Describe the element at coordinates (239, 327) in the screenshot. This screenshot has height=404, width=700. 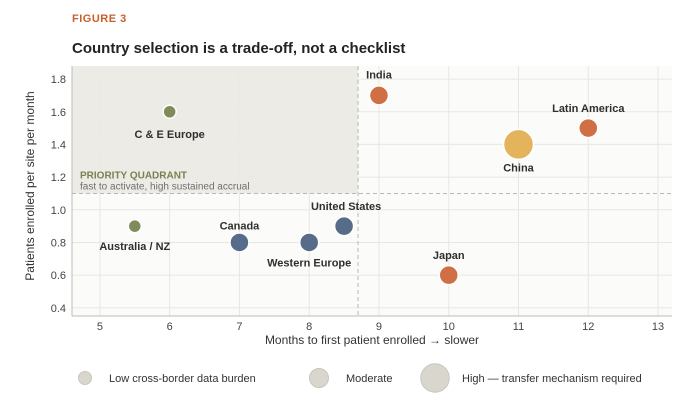
I see `x-tick-label: 7` at that location.